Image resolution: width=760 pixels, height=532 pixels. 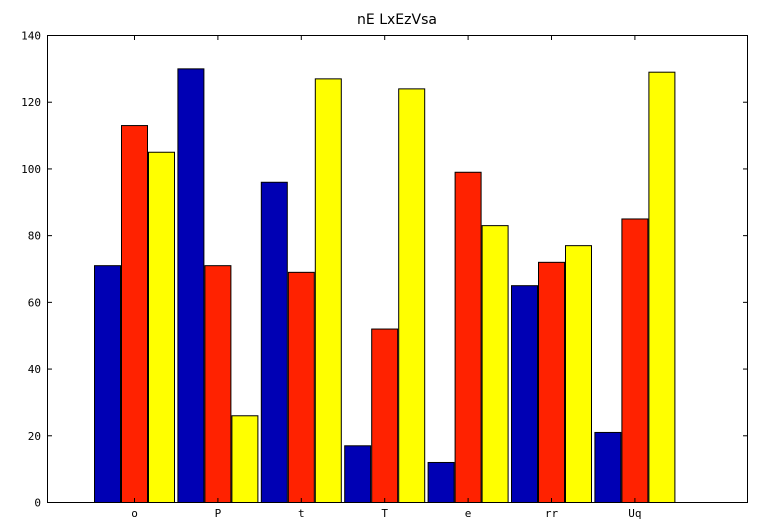 What do you see at coordinates (31, 169) in the screenshot?
I see `y-tick-label-100: 100` at bounding box center [31, 169].